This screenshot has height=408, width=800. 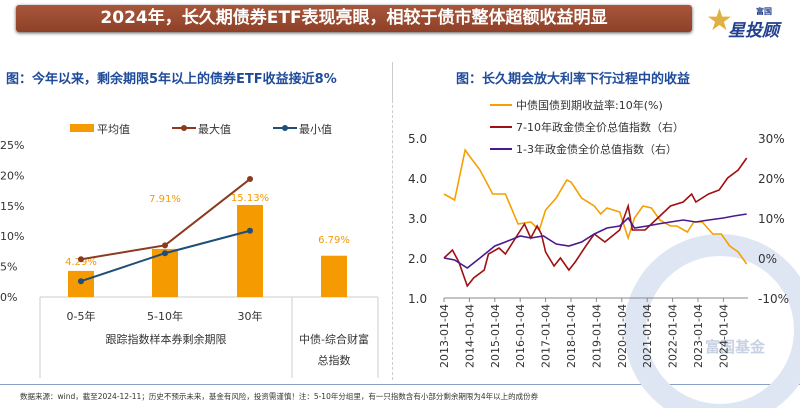 What do you see at coordinates (767, 259) in the screenshot?
I see `right-y-tick-label: 0%` at bounding box center [767, 259].